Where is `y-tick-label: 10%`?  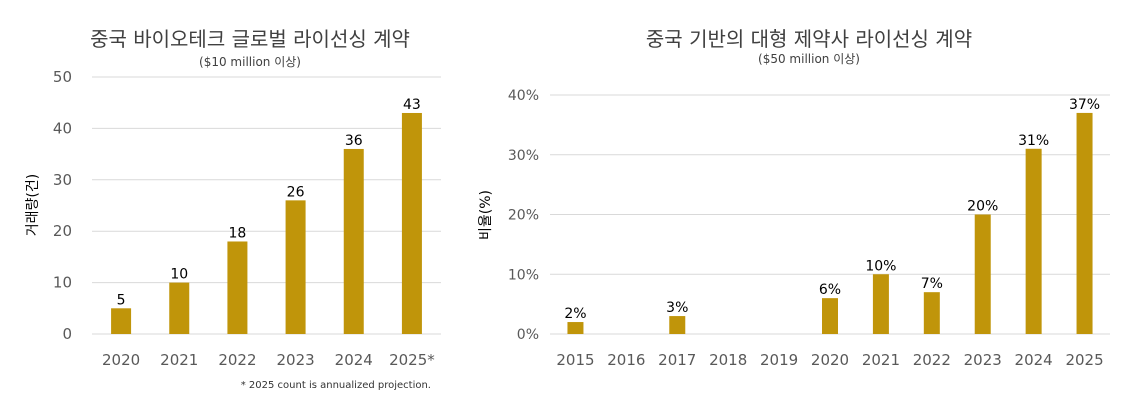 y-tick-label: 10% is located at coordinates (523, 275).